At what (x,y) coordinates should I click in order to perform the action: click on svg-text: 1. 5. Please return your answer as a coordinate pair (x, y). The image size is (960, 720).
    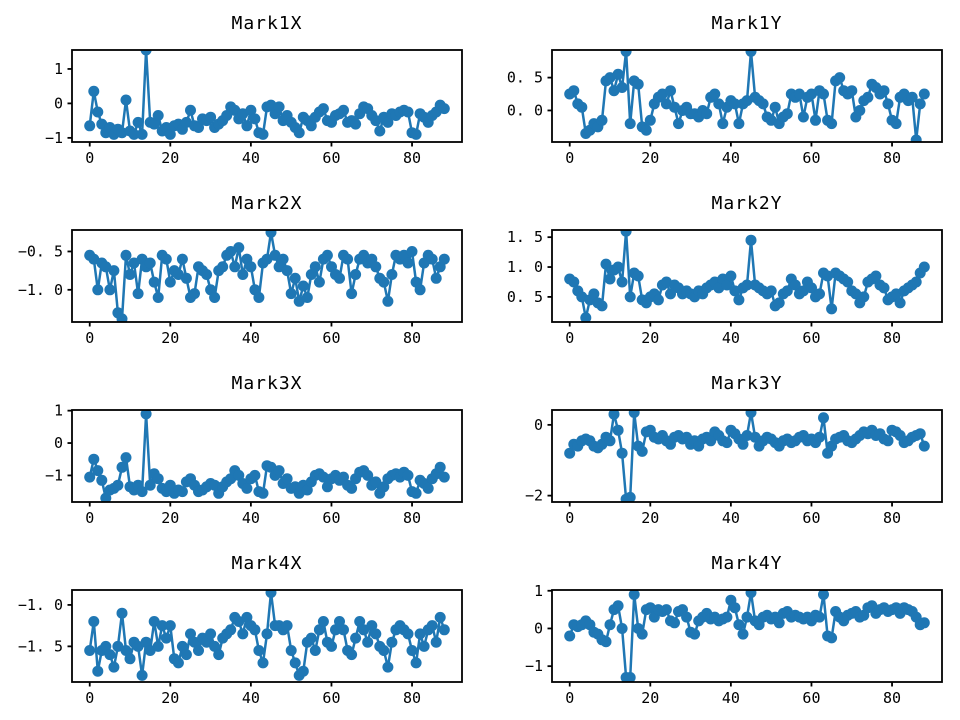
    Looking at the image, I should click on (525, 237).